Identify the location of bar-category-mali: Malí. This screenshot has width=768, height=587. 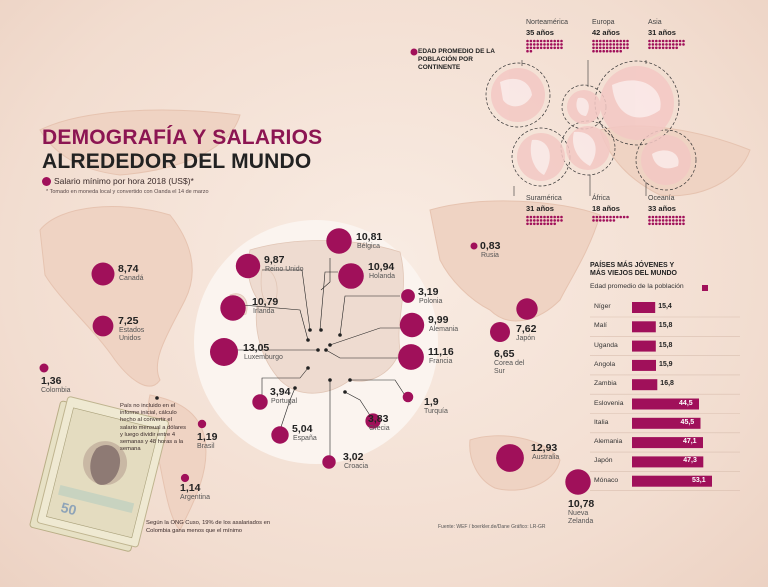
(600, 326).